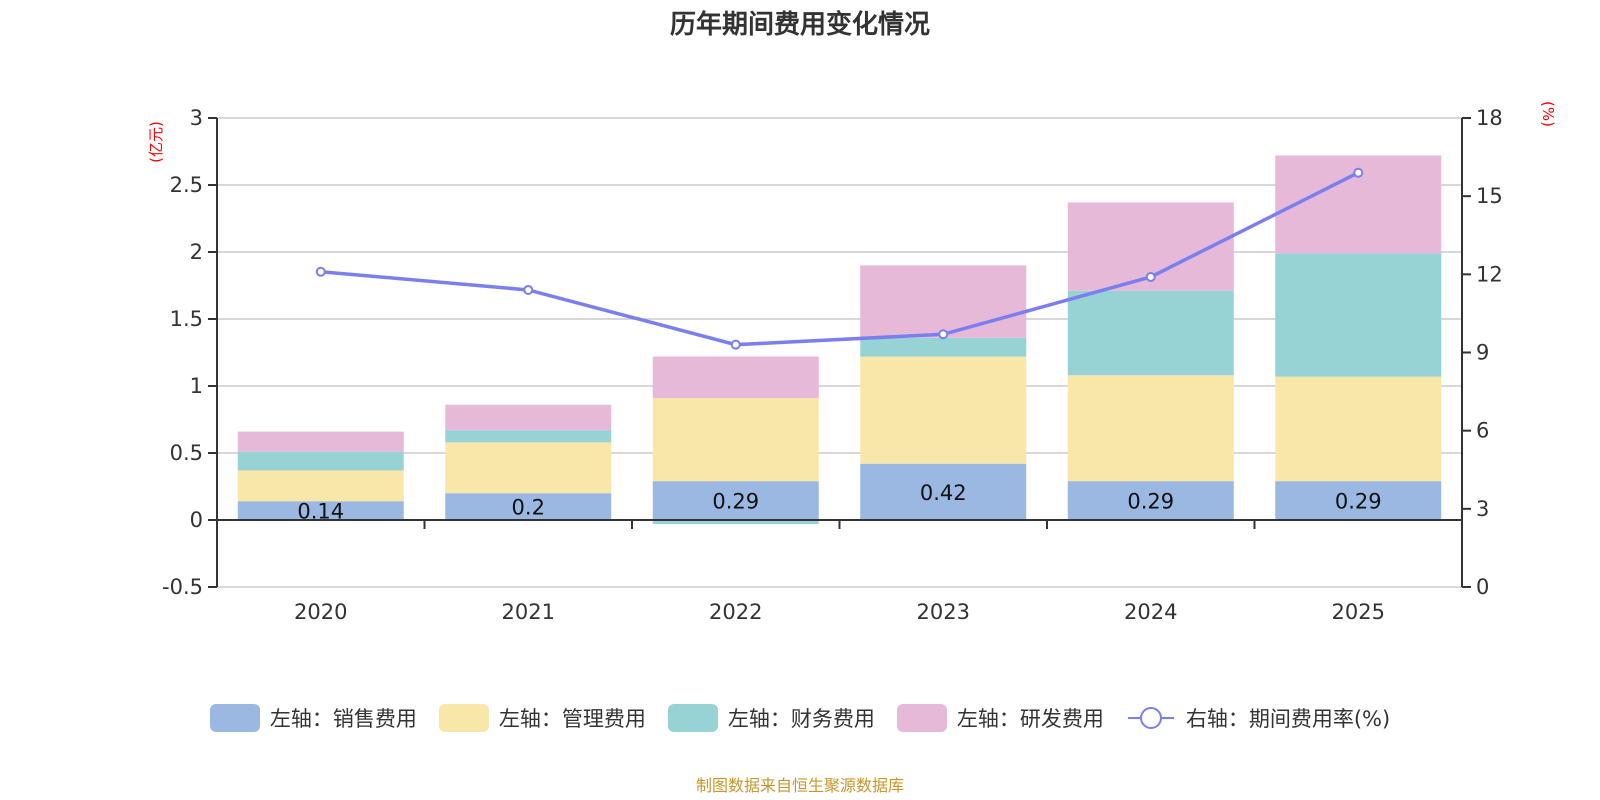 Image resolution: width=1600 pixels, height=800 pixels. I want to click on legend-item-admin: 左轴：管理费用, so click(542, 718).